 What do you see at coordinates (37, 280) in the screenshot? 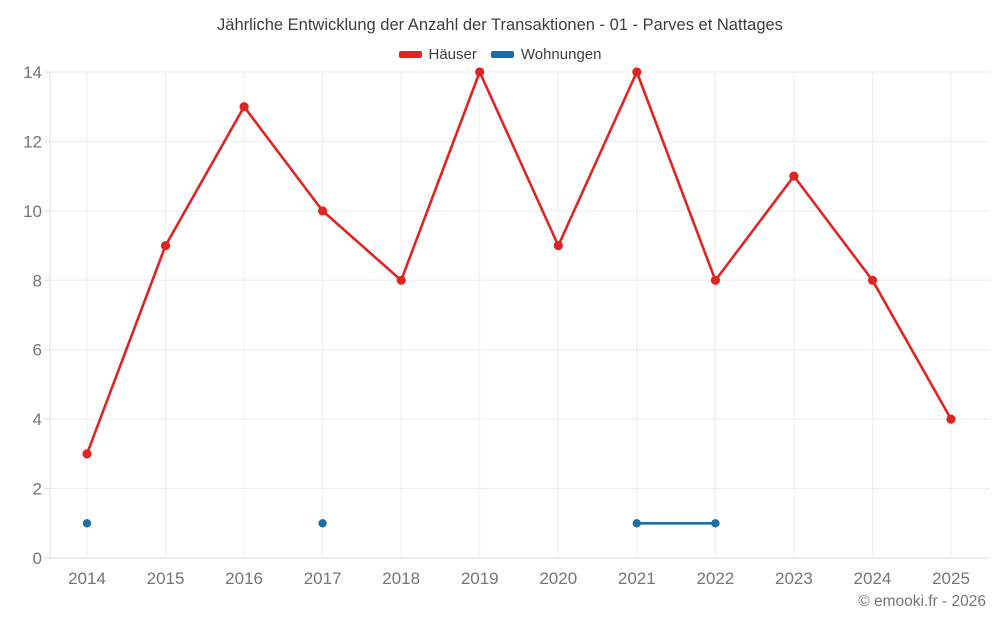
I see `y-tick-label: 8` at bounding box center [37, 280].